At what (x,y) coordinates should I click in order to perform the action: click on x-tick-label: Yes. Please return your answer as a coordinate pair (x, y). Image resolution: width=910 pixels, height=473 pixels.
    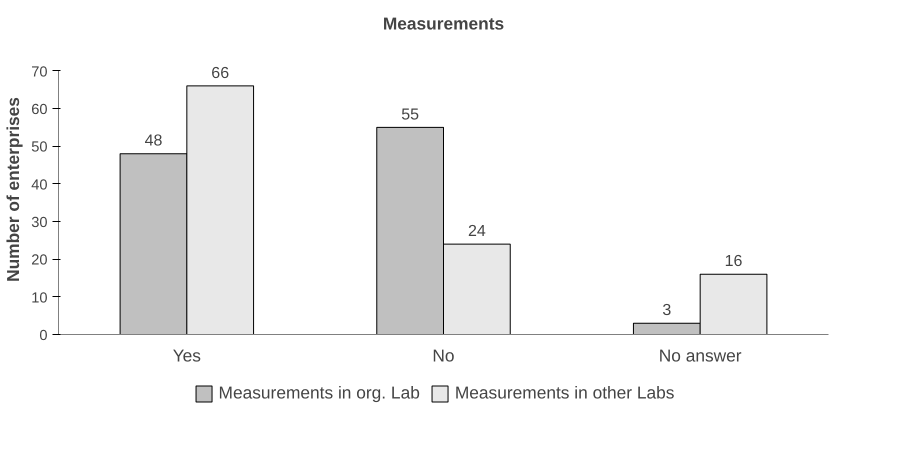
    Looking at the image, I should click on (187, 356).